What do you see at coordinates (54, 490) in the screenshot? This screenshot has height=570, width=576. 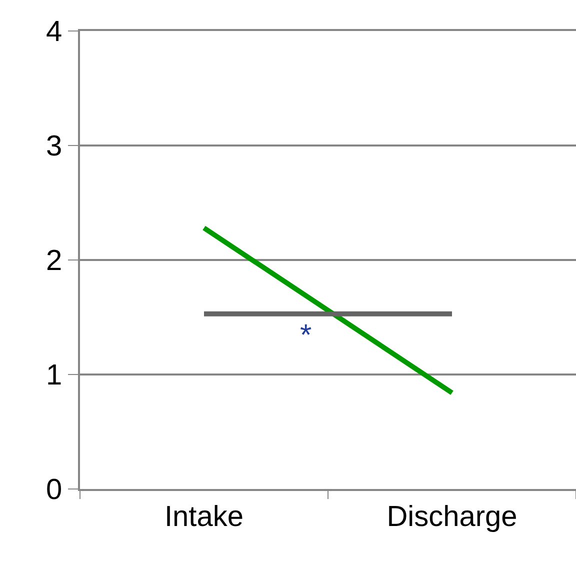 I see `y-tick-label: 0` at bounding box center [54, 490].